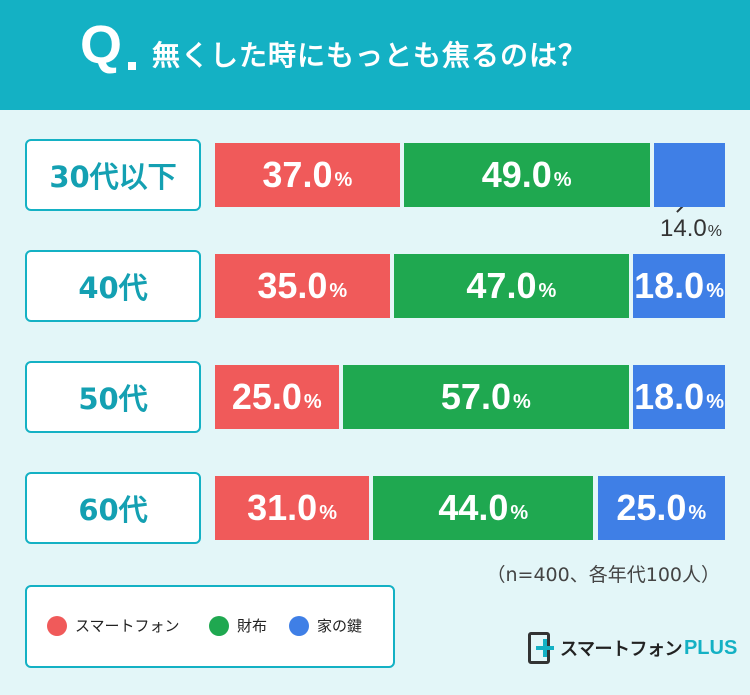 This screenshot has height=695, width=750. I want to click on data-label: 47.0, so click(501, 285).